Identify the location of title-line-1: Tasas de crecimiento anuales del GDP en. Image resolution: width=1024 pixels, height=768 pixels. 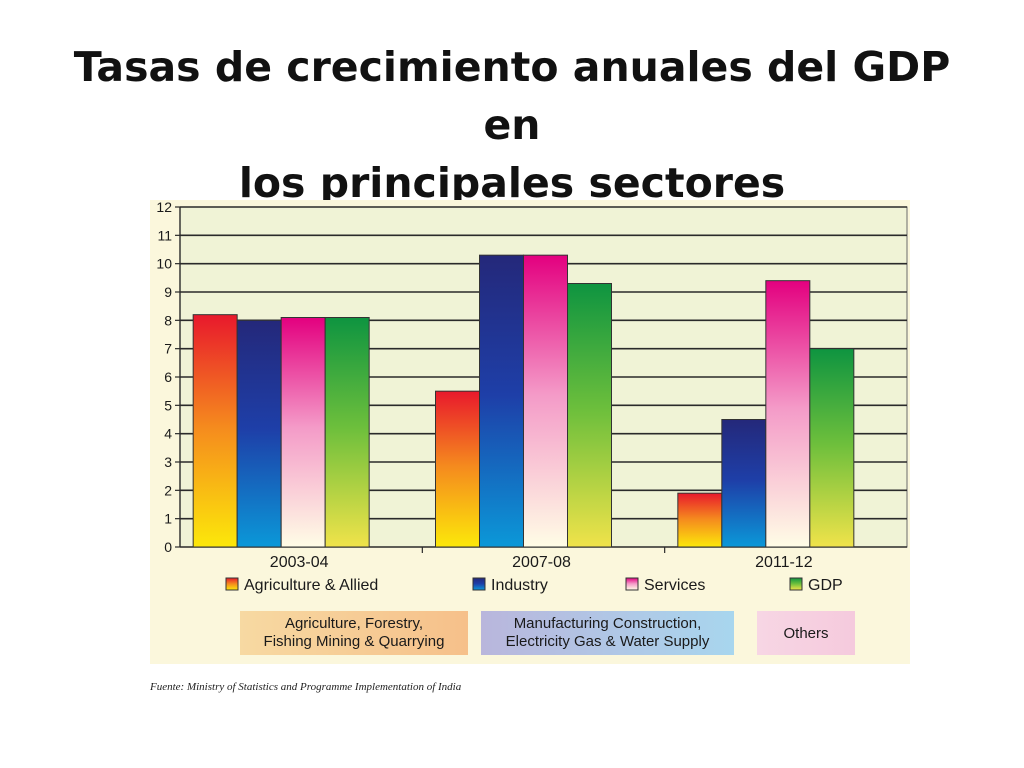
(512, 96).